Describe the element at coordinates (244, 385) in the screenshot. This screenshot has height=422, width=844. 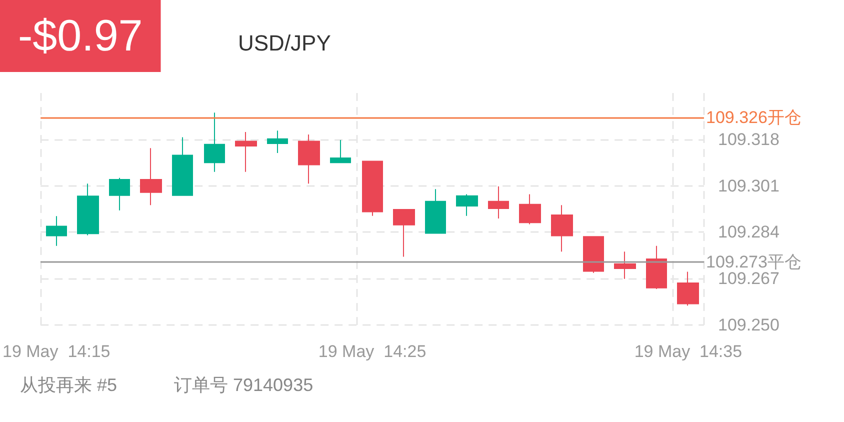
I see `text: 订单号 79140935` at that location.